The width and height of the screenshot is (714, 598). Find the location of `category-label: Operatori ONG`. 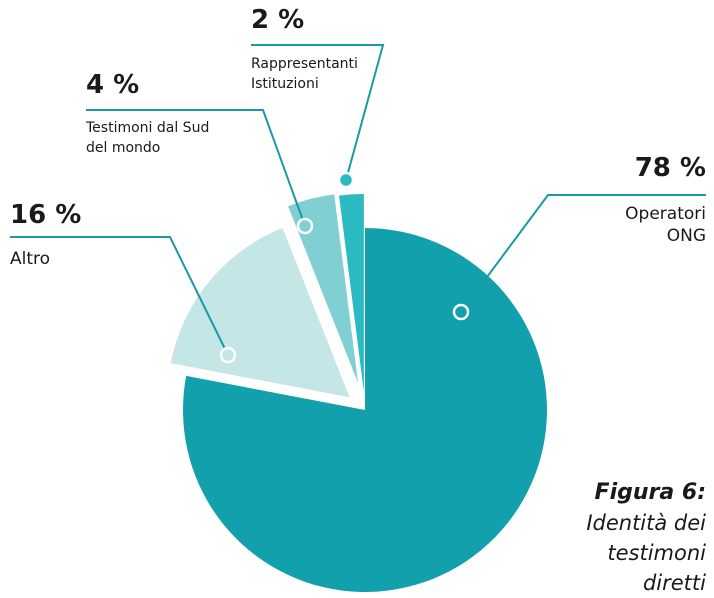

category-label: Operatori ONG is located at coordinates (665, 225).